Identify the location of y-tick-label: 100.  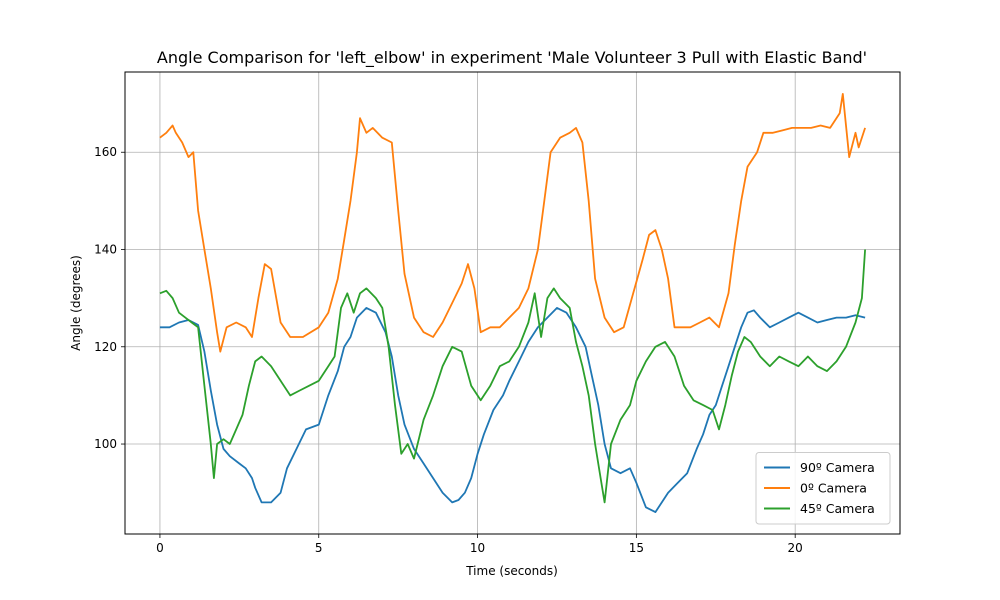
(105, 444).